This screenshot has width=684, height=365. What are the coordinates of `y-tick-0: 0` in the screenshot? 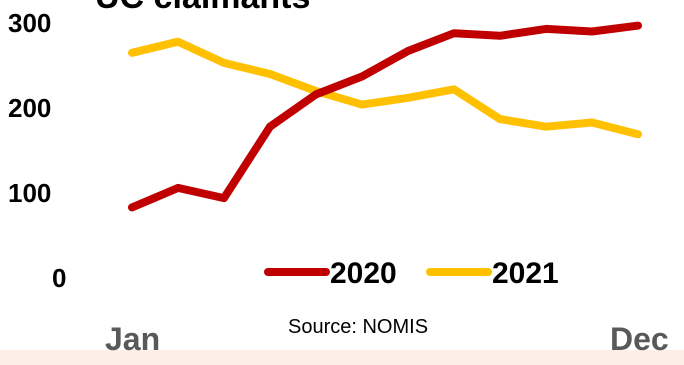 It's located at (59, 278).